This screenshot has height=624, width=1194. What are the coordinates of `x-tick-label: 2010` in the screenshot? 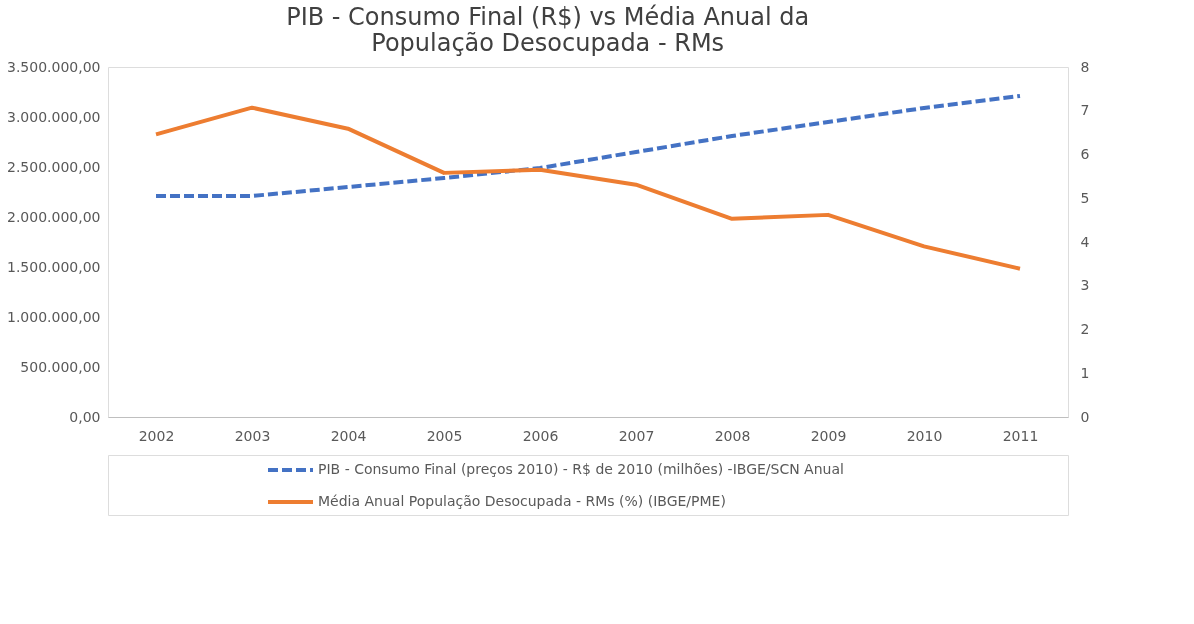 It's located at (924, 435).